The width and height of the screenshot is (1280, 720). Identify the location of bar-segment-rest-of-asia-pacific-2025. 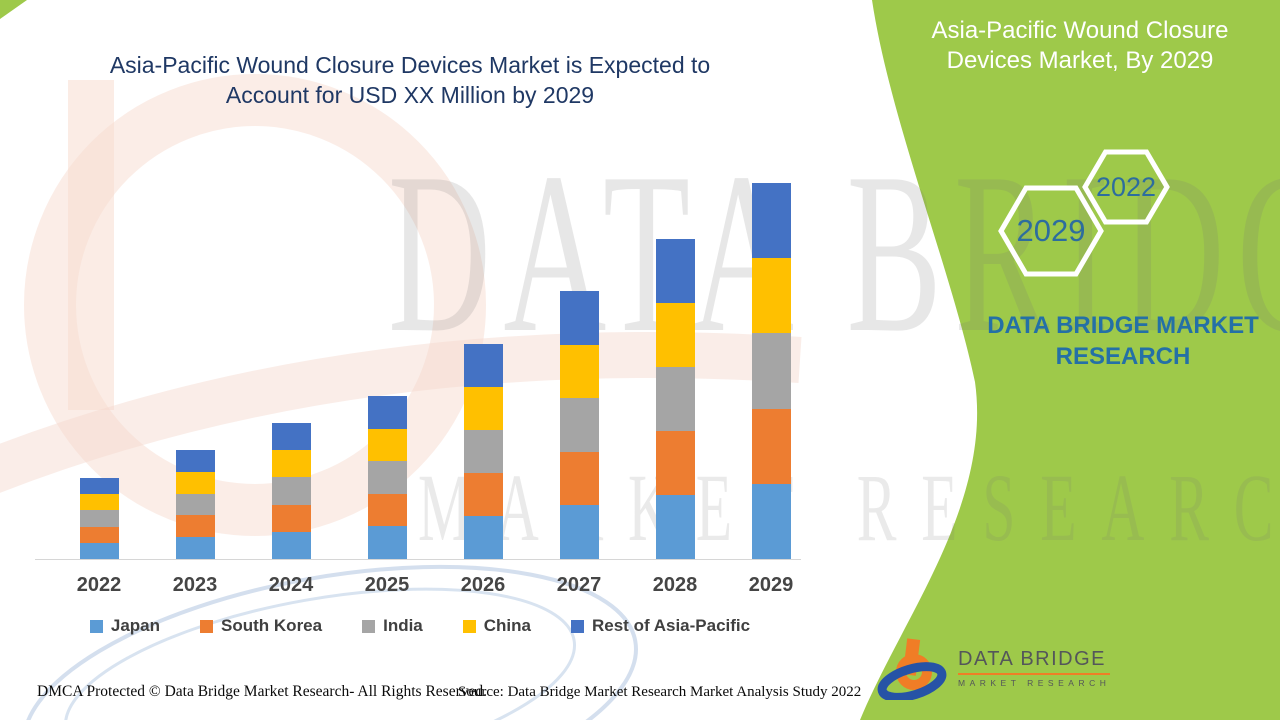
(387, 412).